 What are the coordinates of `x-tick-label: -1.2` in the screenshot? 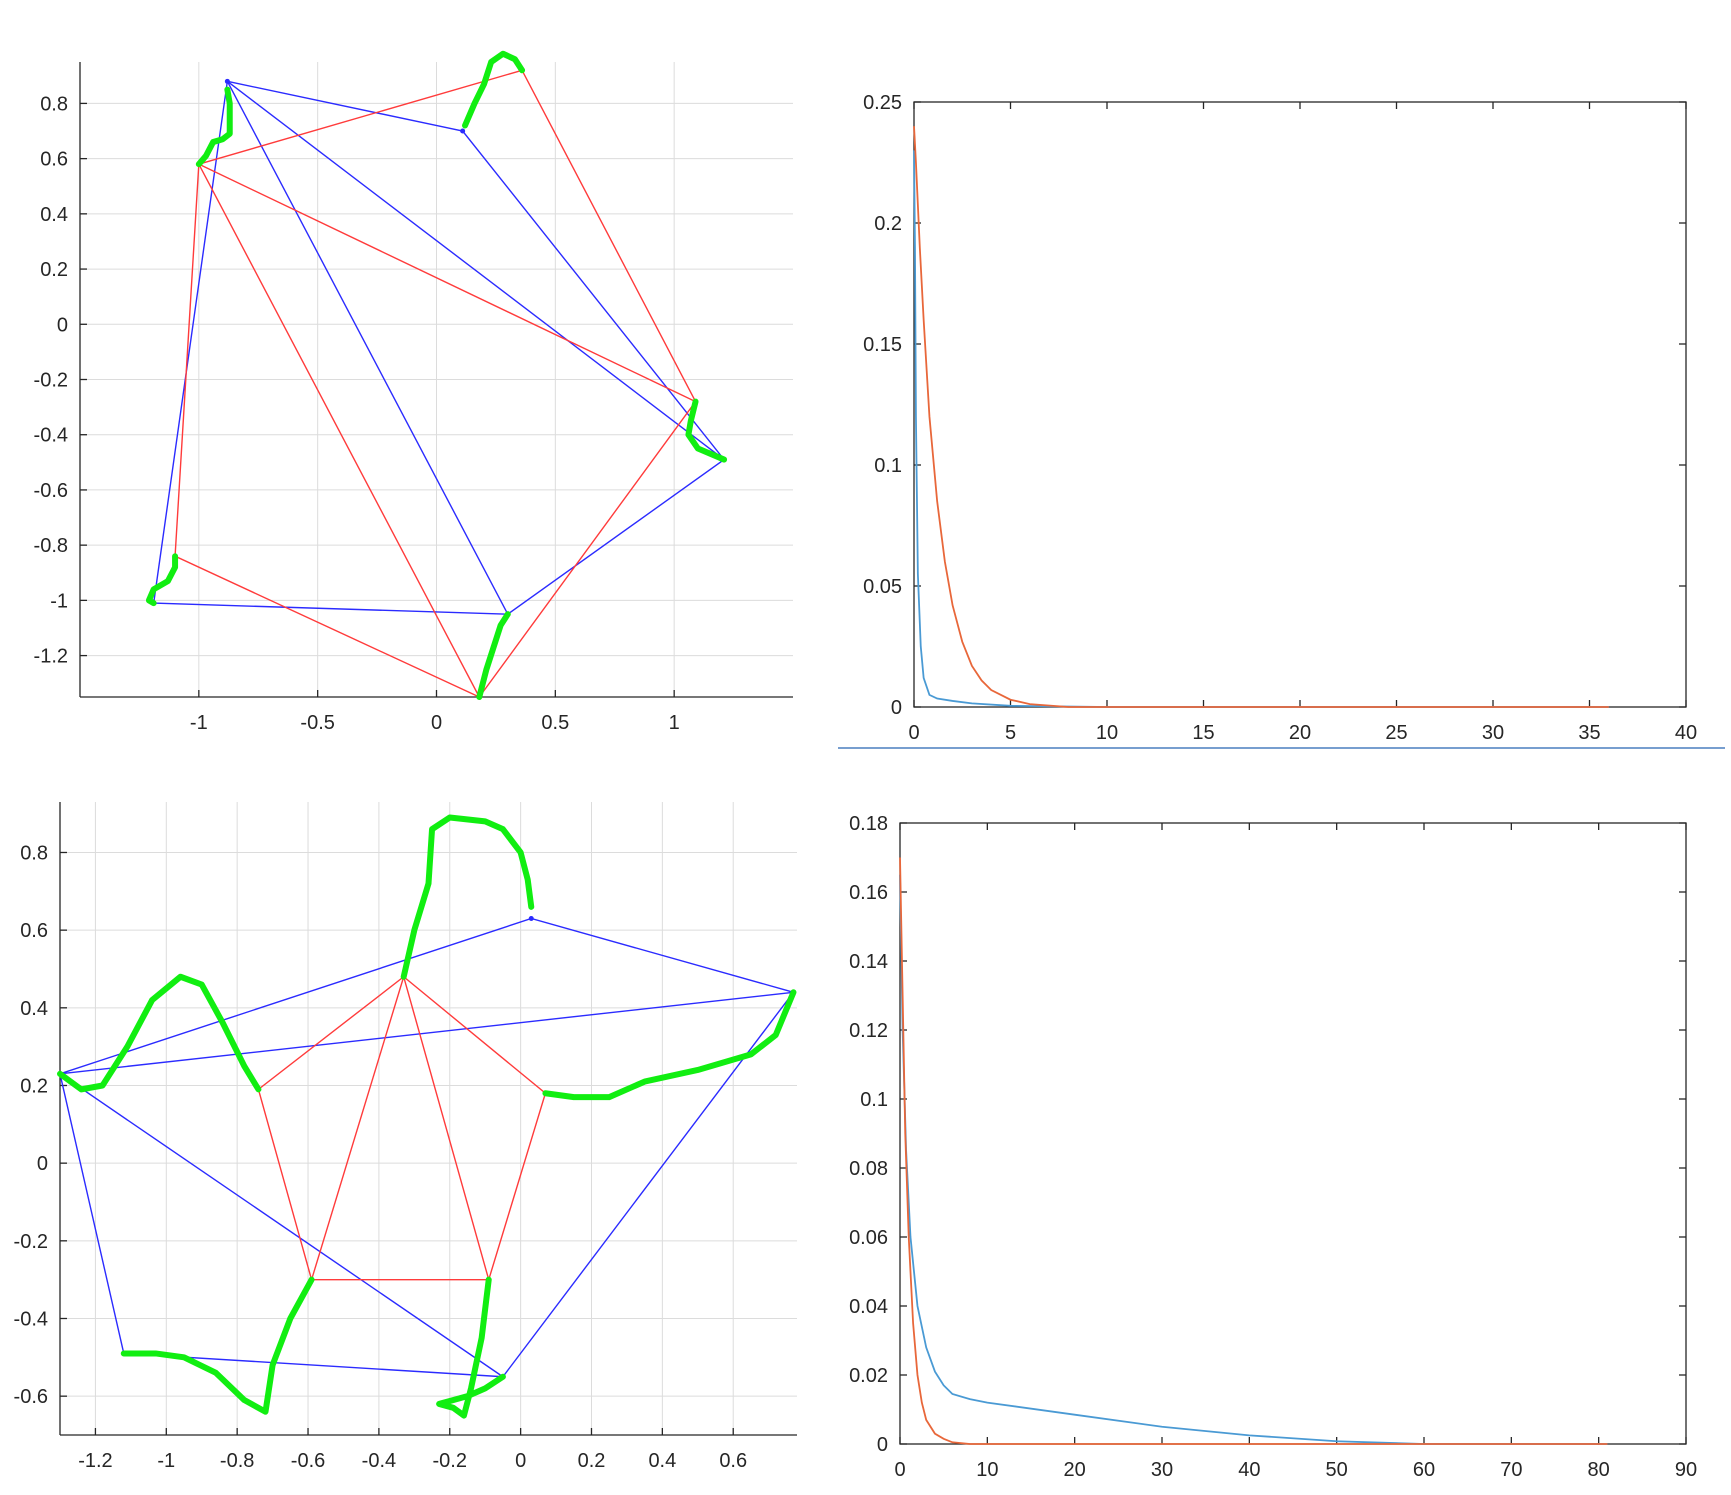 It's located at (95, 1461).